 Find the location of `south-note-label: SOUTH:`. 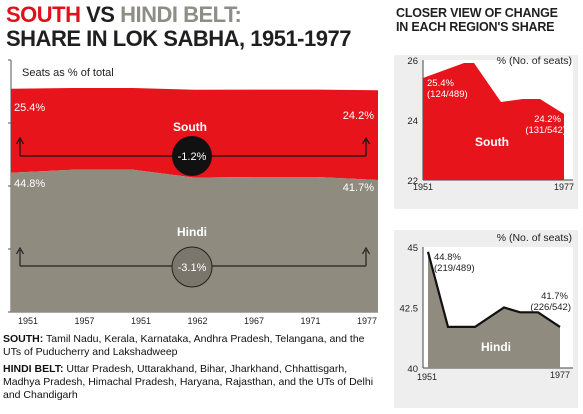

south-note-label: SOUTH: is located at coordinates (23, 339).